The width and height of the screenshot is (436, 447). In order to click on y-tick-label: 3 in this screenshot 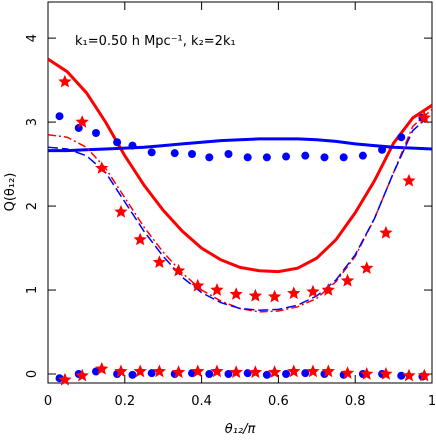, I will do `click(32, 122)`.